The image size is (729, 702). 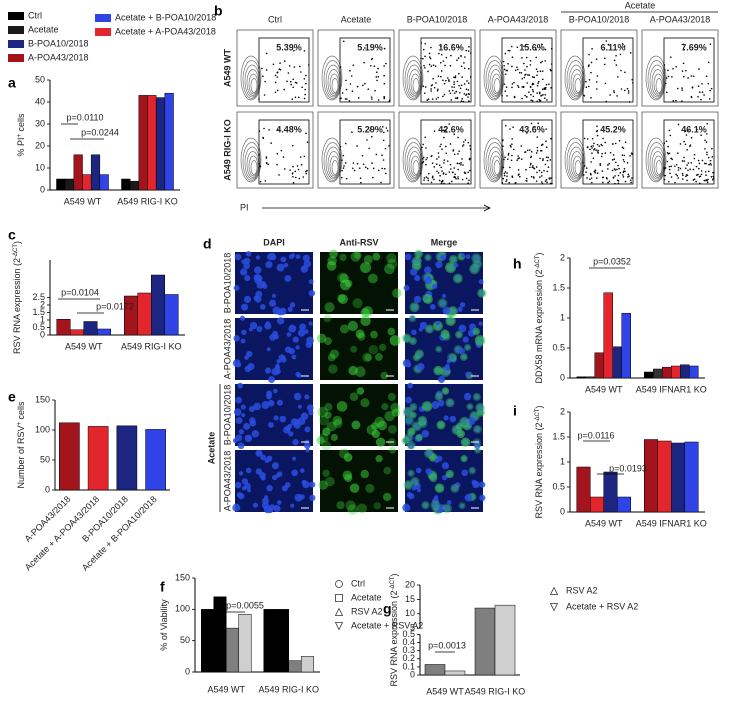 I want to click on gate, so click(x=608, y=70).